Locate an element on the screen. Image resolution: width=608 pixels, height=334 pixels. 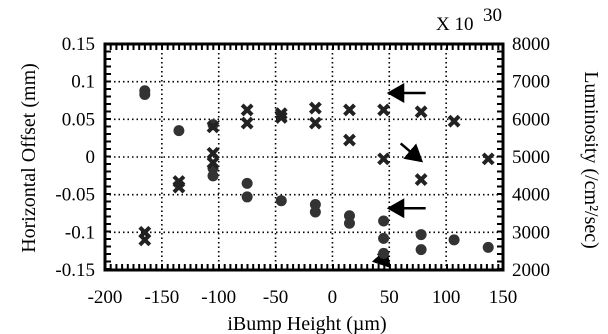
y-tick-label: -0.15 is located at coordinates (75, 270).